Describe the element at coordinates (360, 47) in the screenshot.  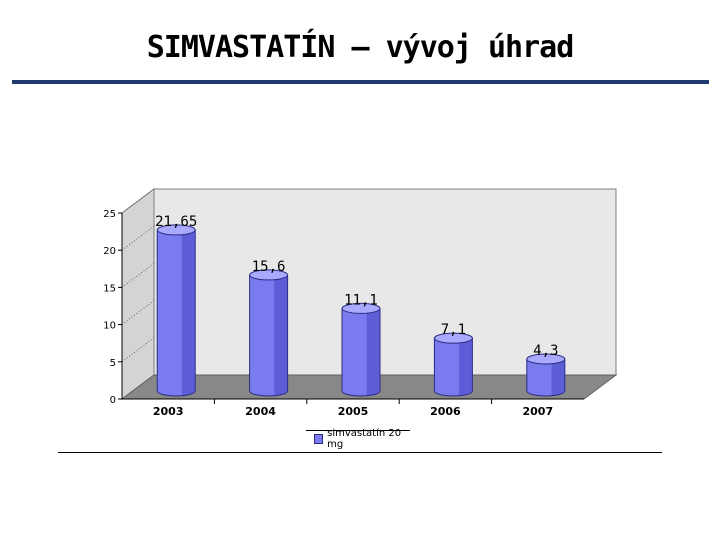
I see `page-title: SIMVASTATÍN – vývoj úhrad` at that location.